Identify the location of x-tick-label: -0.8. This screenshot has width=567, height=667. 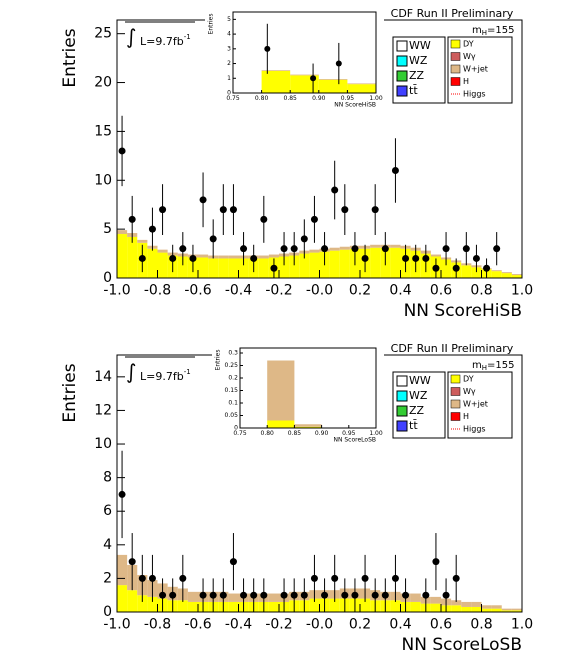
(157, 625).